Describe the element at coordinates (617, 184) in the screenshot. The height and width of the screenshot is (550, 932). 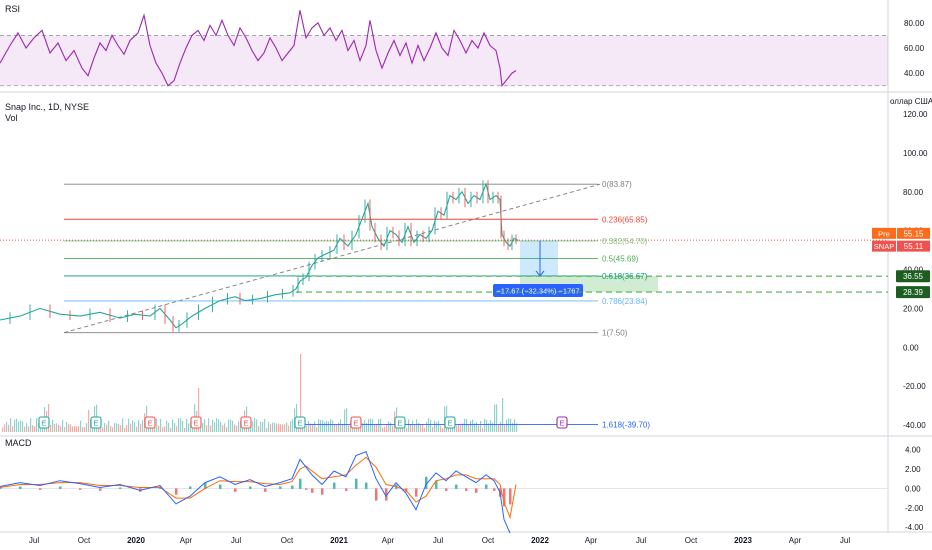
I see `fib-level-label: 0(83.87)` at that location.